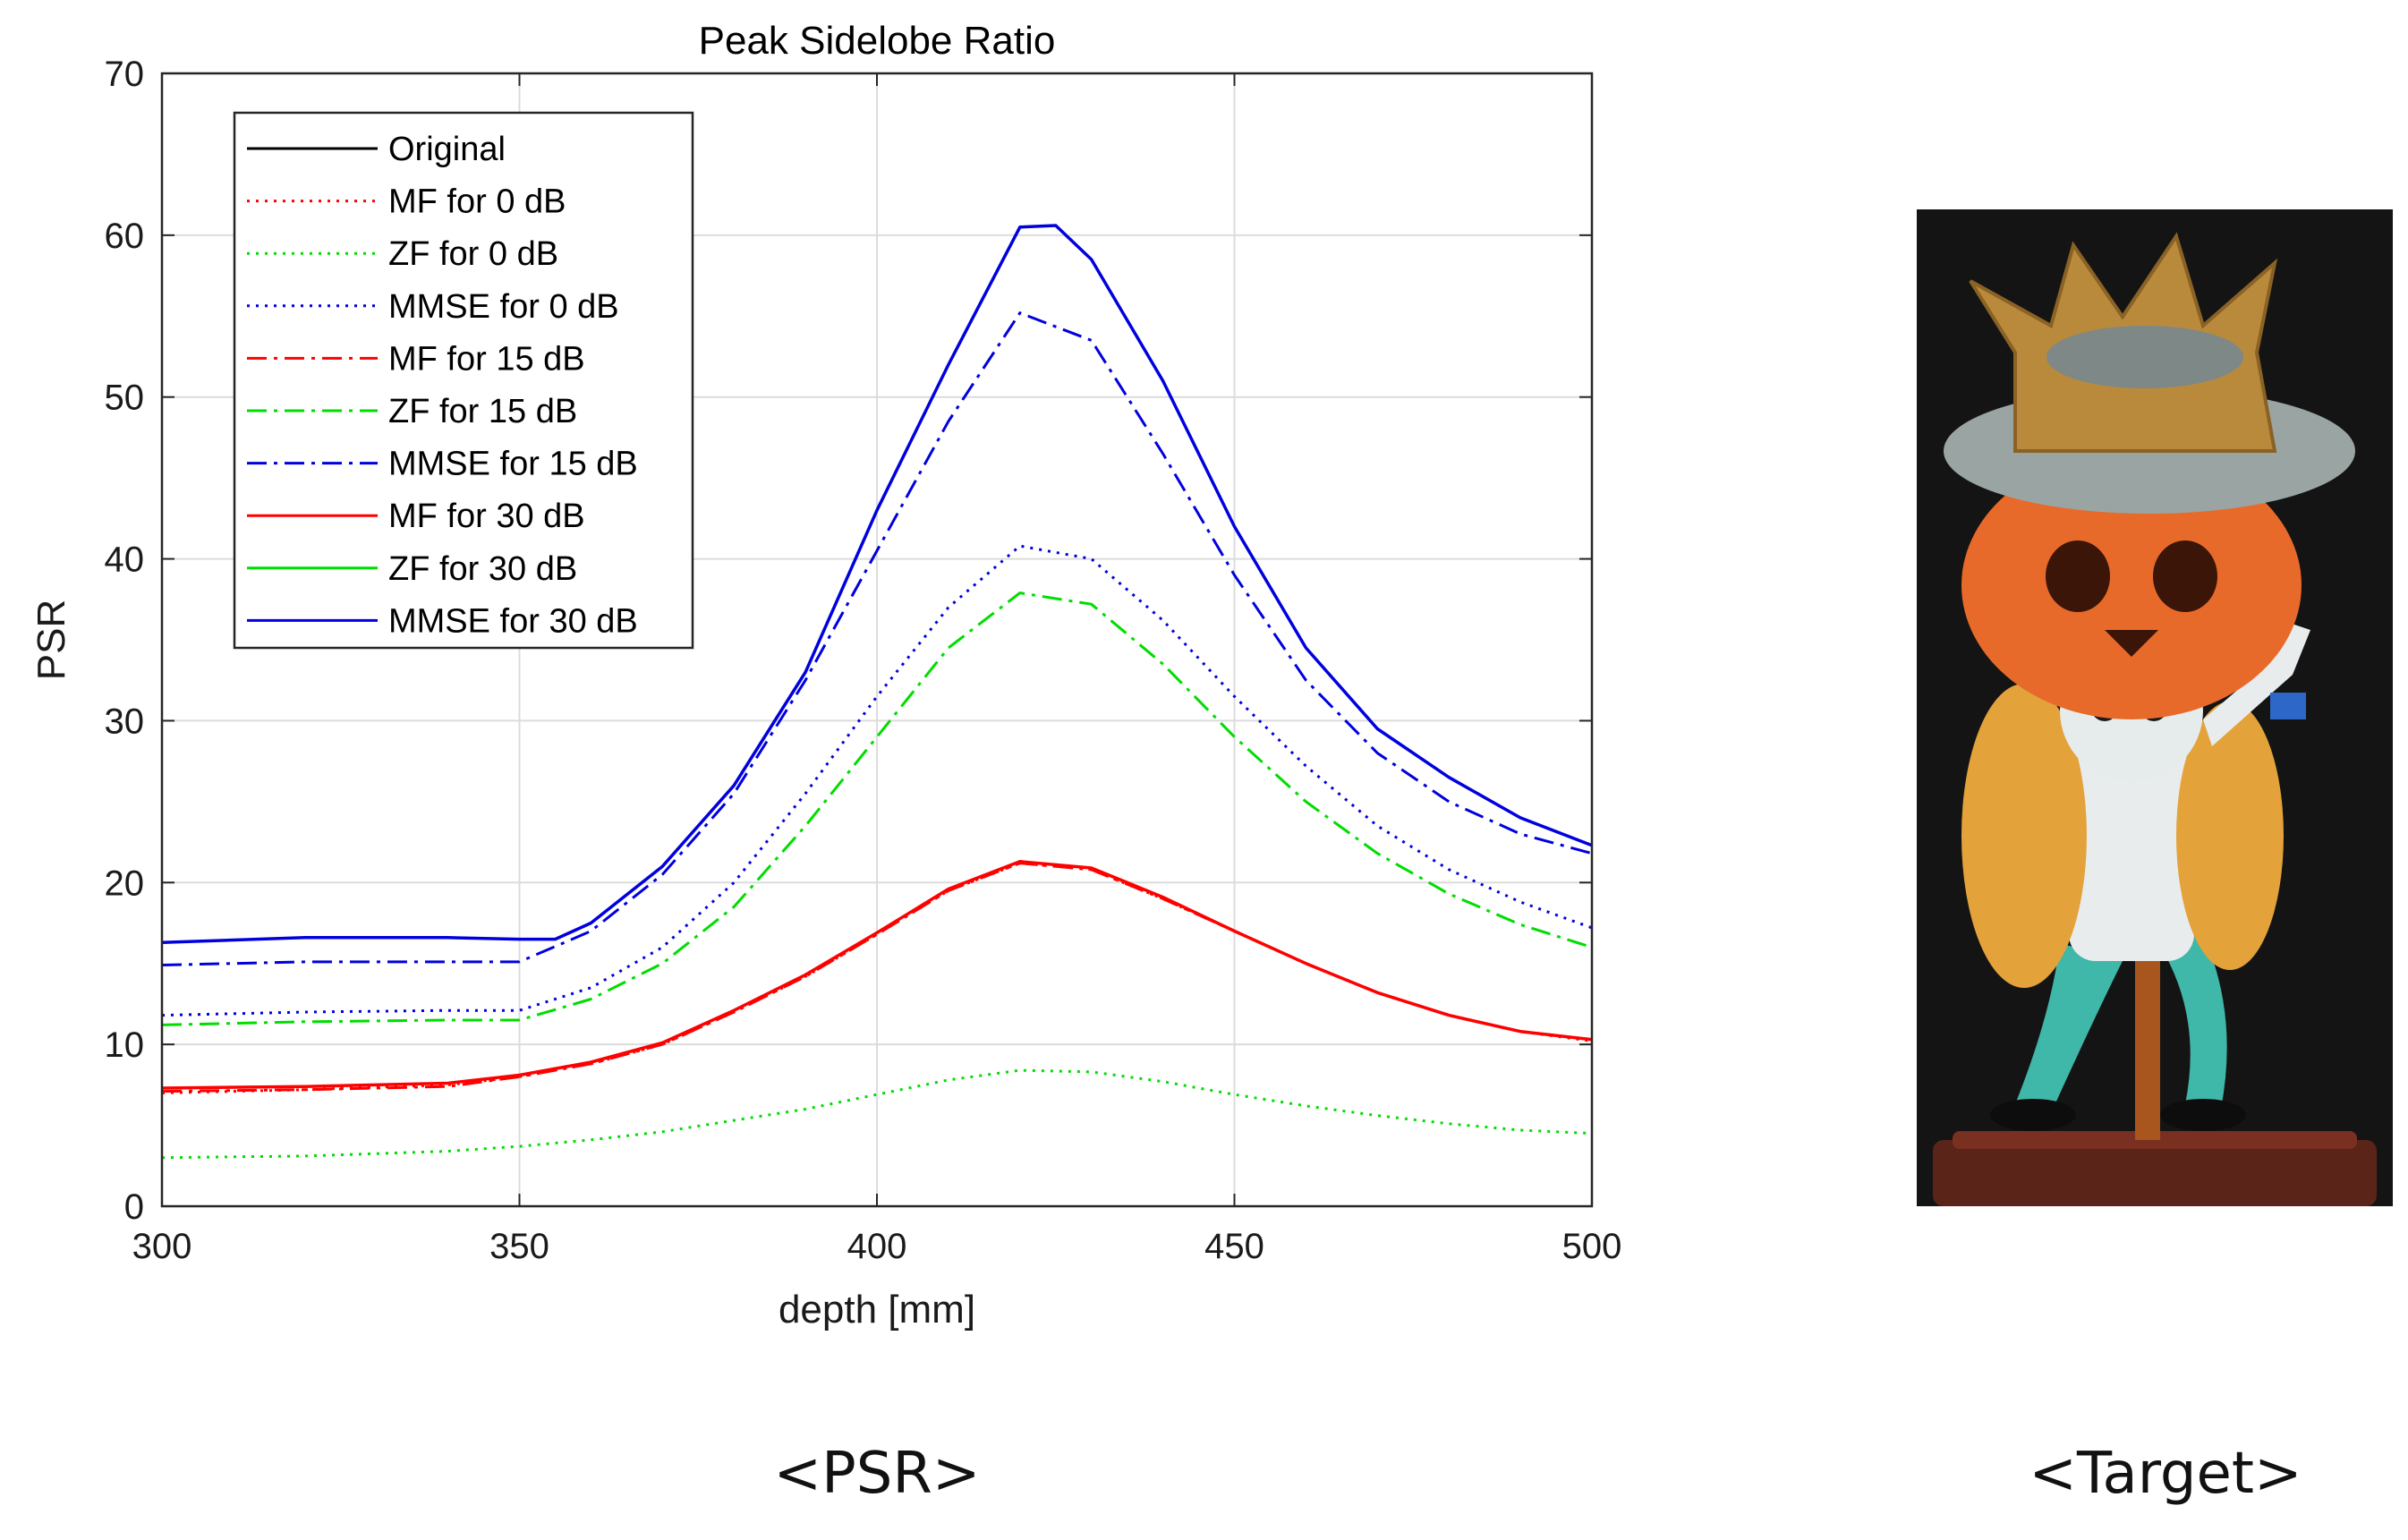 This screenshot has height=1540, width=2408. What do you see at coordinates (125, 884) in the screenshot?
I see `y-tick-label: 20` at bounding box center [125, 884].